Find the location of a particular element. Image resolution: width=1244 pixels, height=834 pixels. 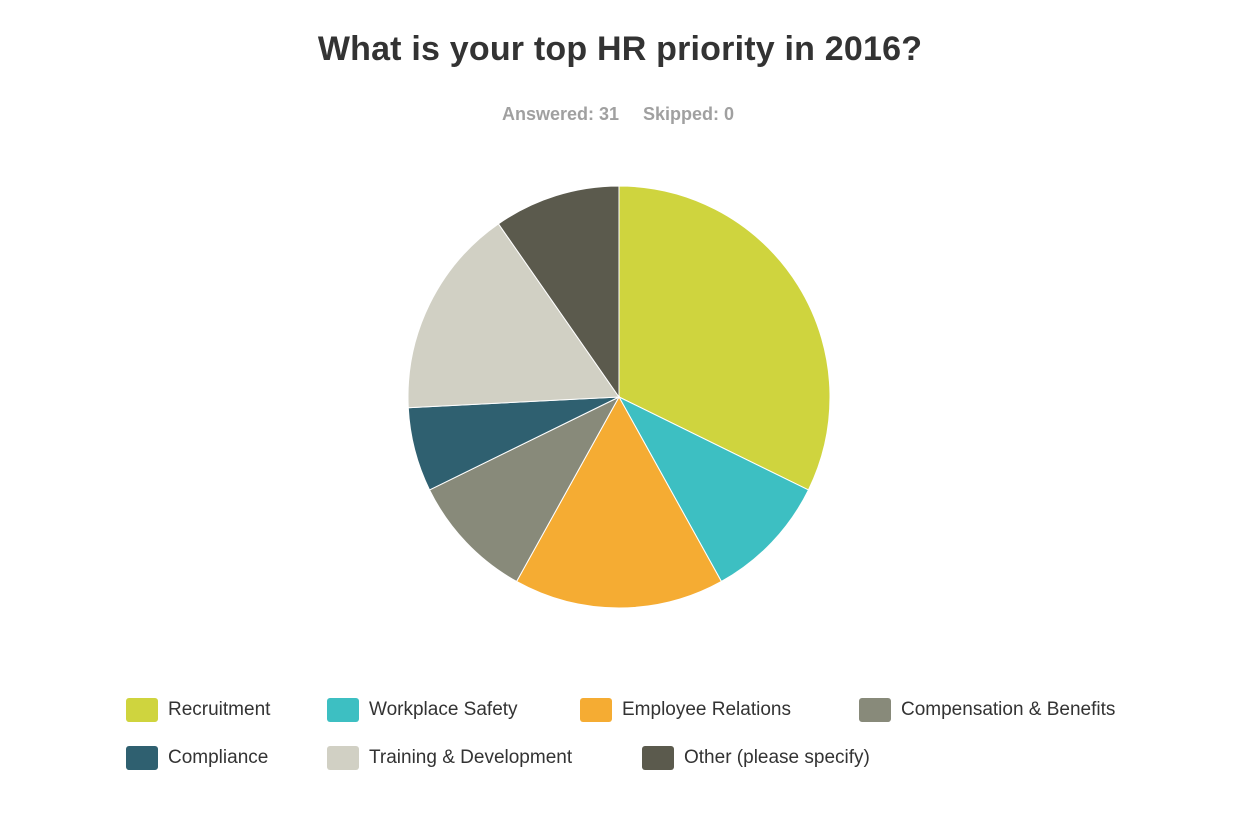

legend-label: Compensation & Benefits is located at coordinates (1008, 709).